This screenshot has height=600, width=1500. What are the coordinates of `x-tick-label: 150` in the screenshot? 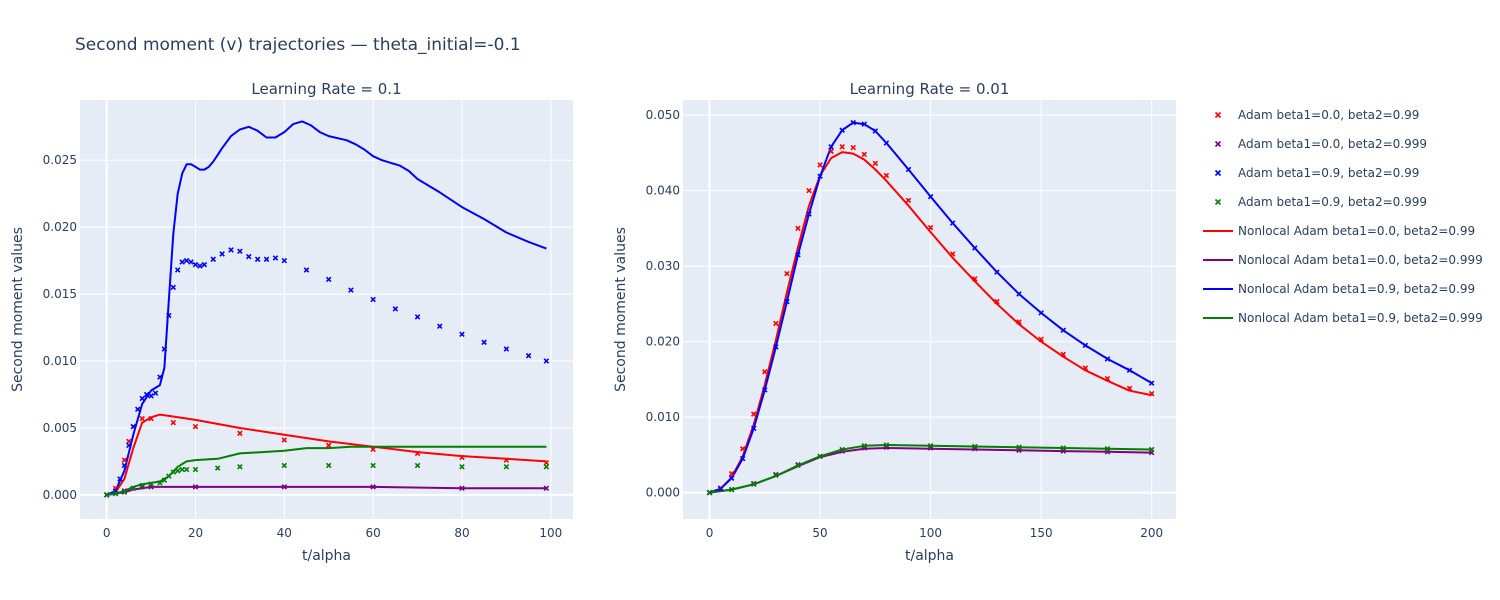 It's located at (1041, 533).